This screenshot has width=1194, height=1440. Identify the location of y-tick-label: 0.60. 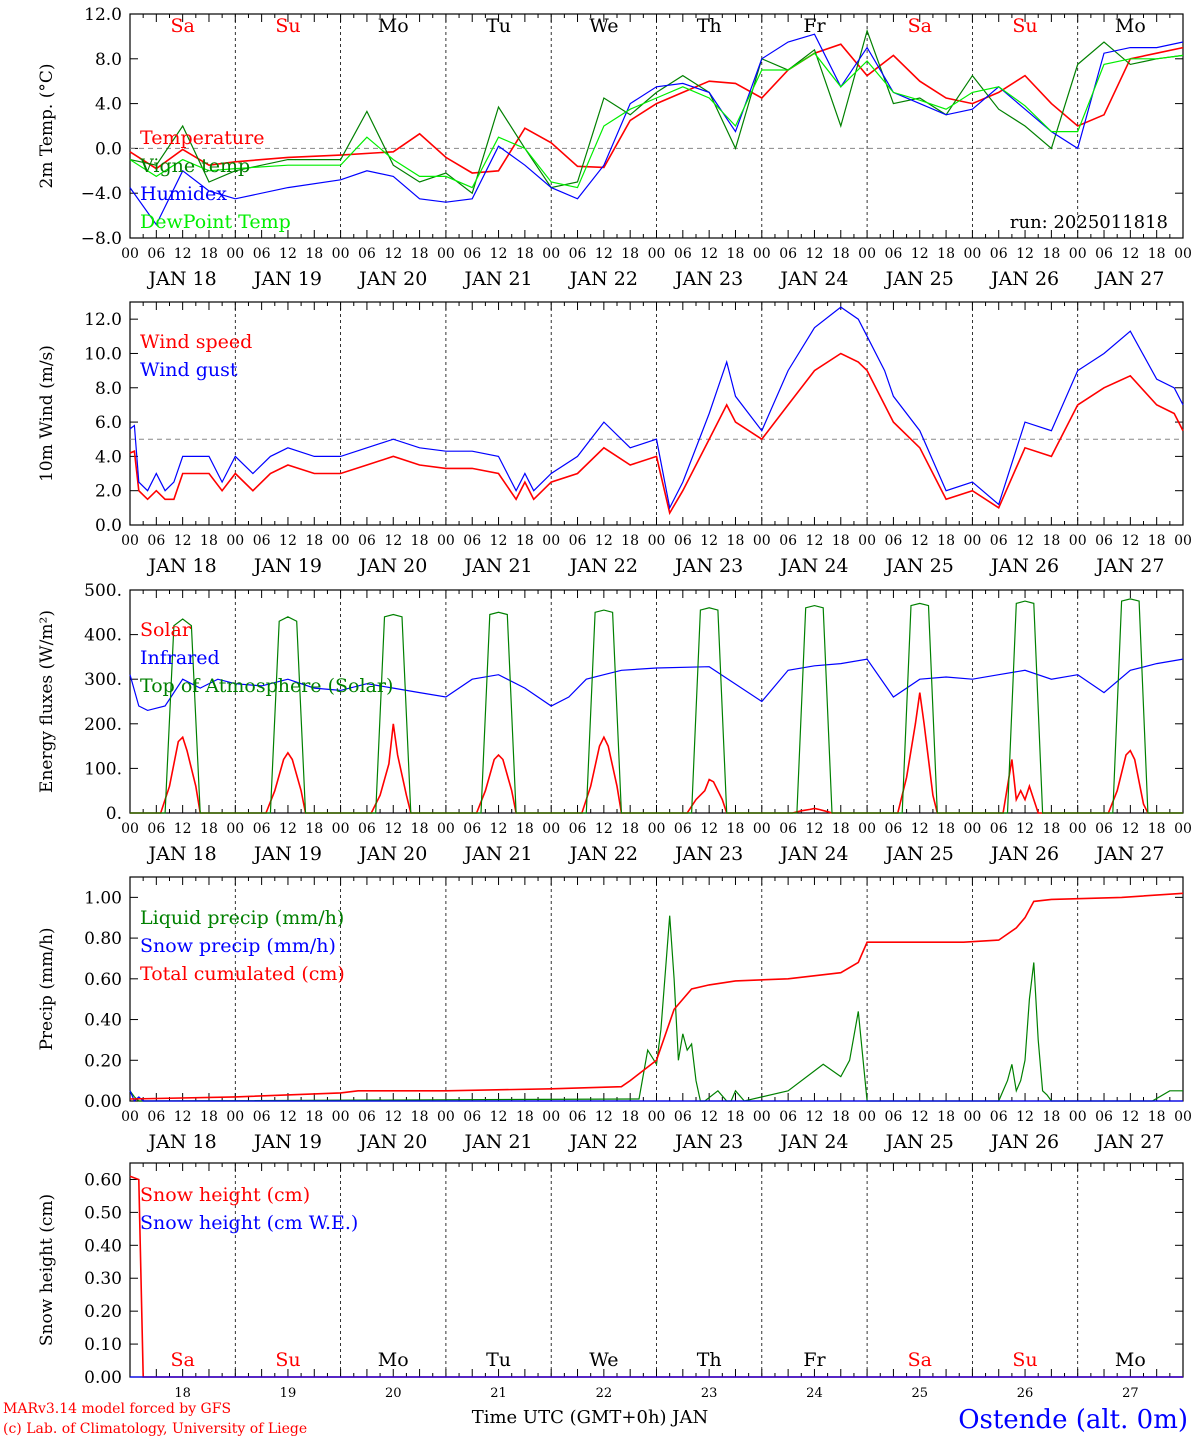
(103, 980).